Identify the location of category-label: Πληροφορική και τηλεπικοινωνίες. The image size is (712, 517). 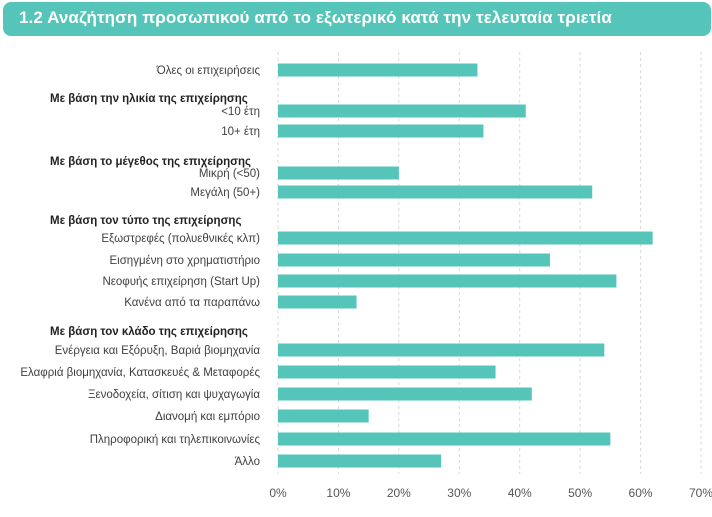
(175, 440).